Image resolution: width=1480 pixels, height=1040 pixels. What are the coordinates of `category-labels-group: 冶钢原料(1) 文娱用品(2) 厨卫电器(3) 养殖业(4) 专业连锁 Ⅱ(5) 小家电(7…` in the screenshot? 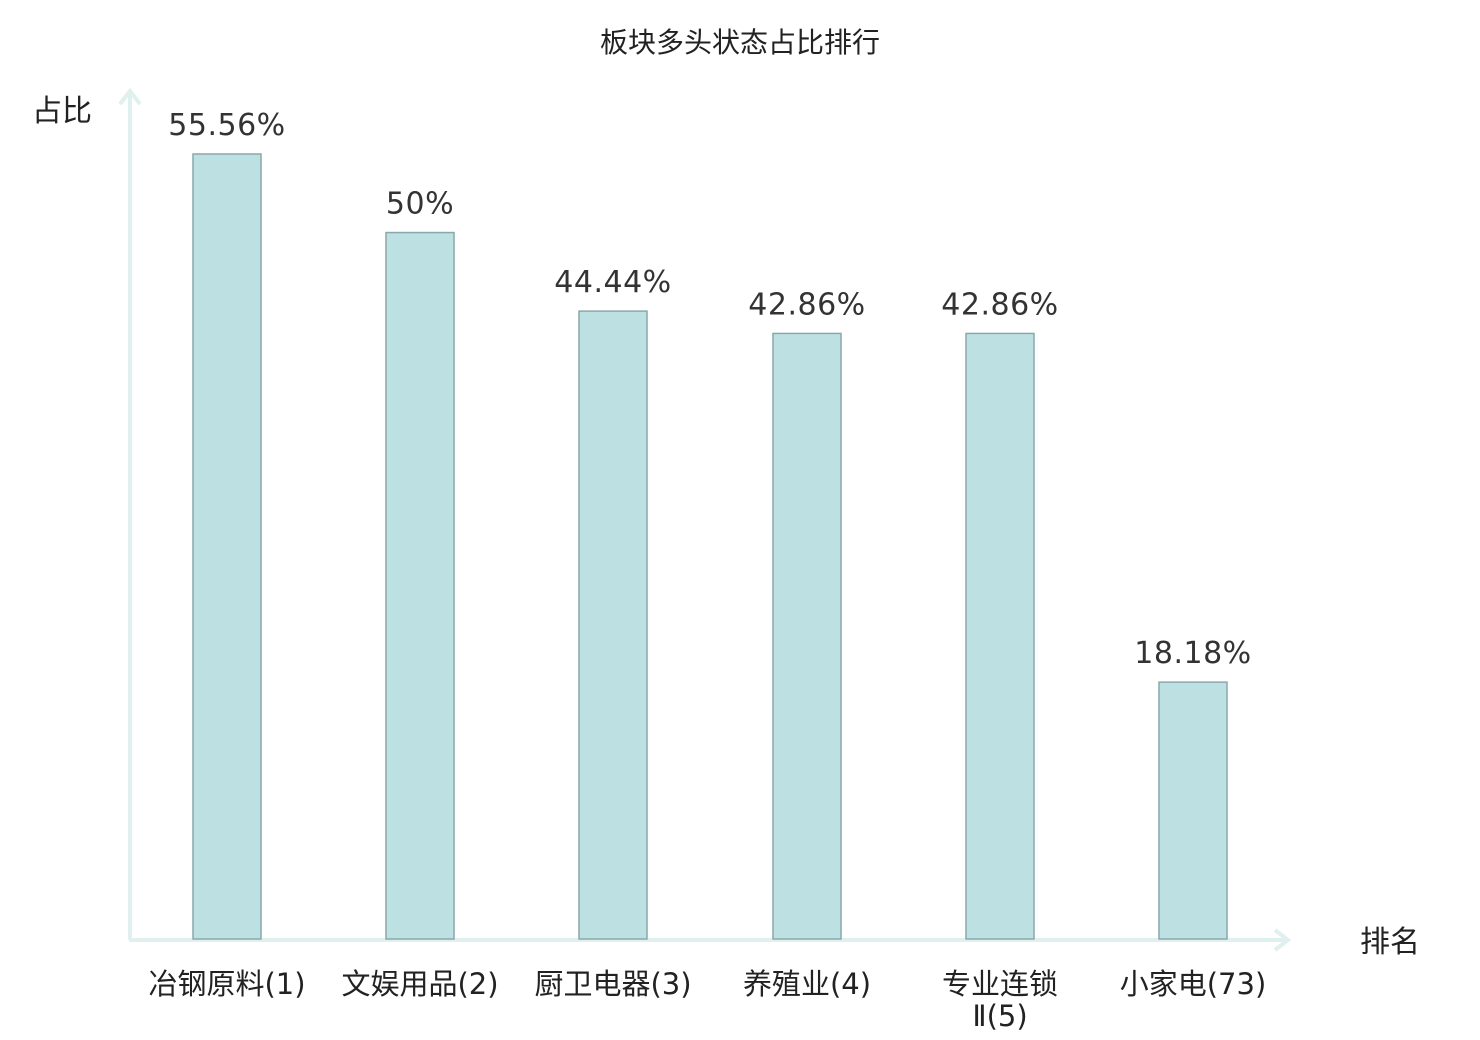 It's located at (707, 1000).